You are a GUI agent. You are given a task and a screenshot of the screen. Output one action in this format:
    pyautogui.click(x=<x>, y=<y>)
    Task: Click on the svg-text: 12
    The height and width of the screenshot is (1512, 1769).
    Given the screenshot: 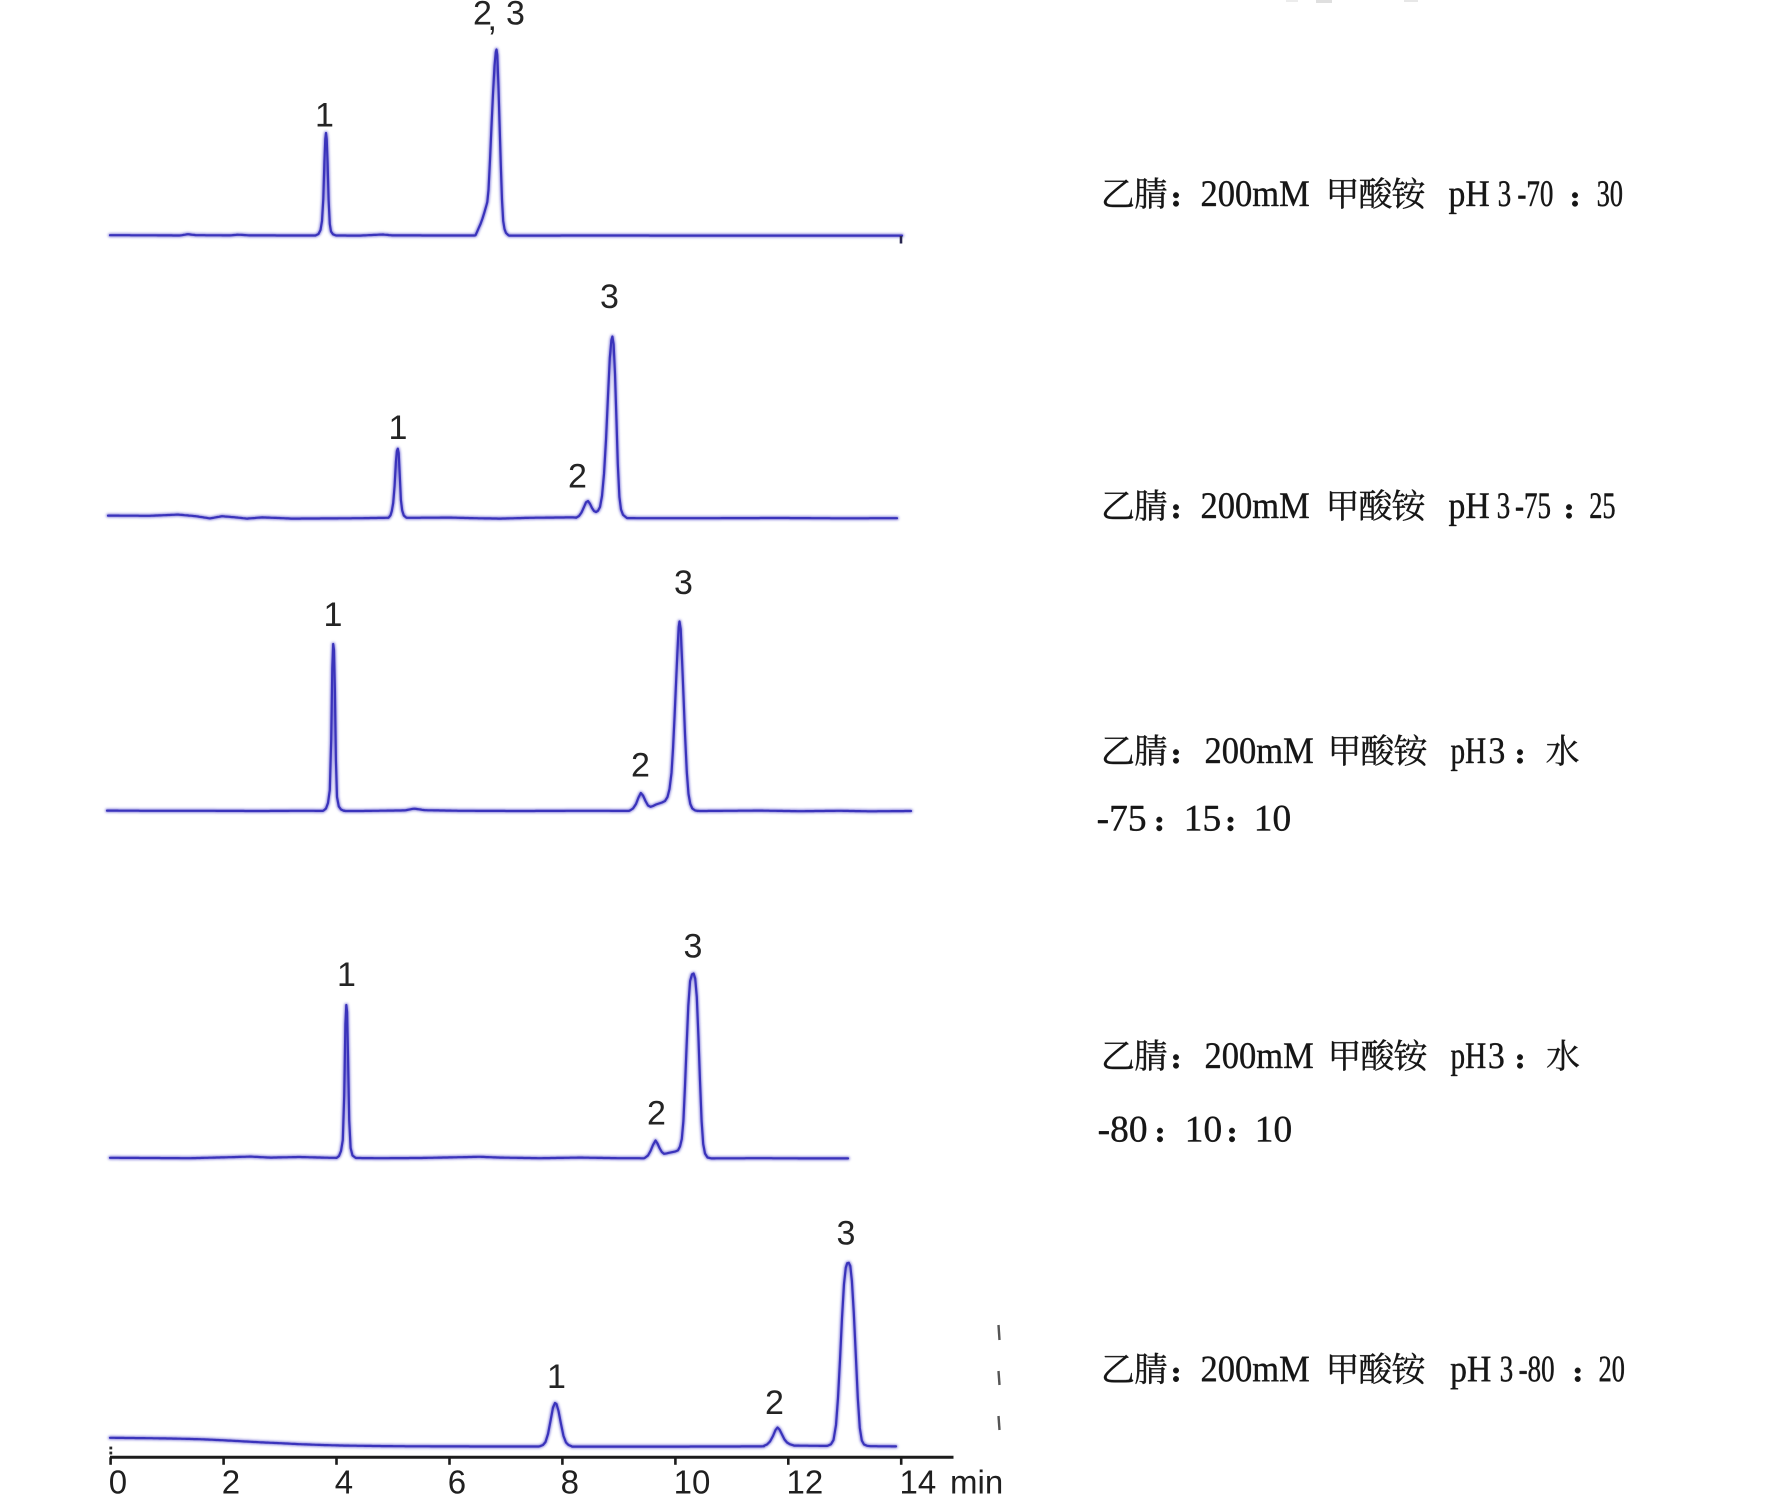 What is the action you would take?
    pyautogui.click(x=805, y=1482)
    